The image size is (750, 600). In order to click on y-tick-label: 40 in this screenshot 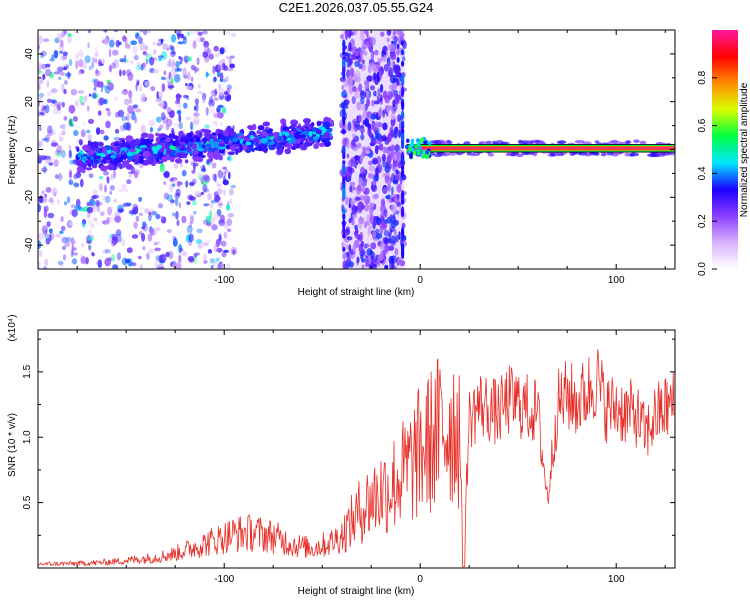, I will do `click(29, 54)`.